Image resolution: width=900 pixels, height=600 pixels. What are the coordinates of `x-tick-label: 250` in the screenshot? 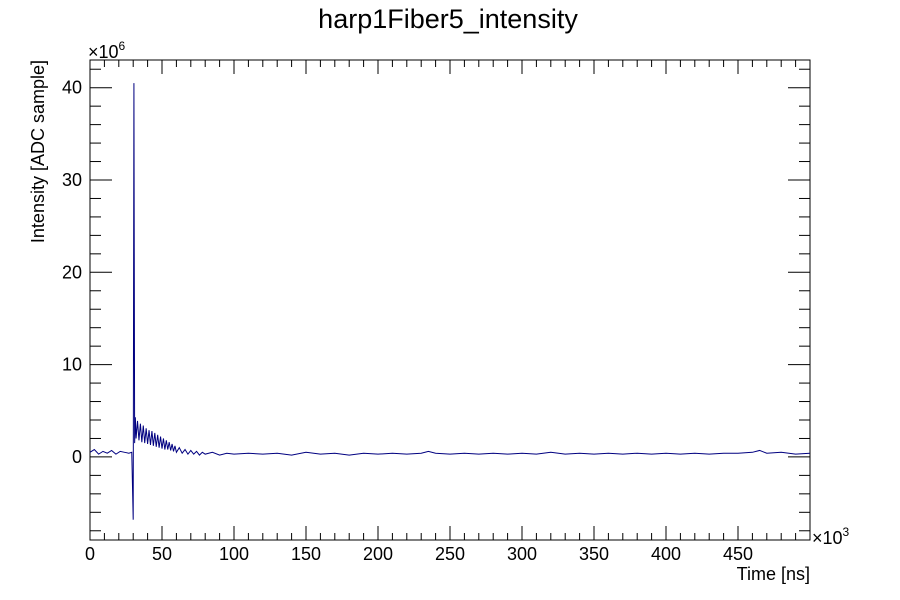 It's located at (450, 554).